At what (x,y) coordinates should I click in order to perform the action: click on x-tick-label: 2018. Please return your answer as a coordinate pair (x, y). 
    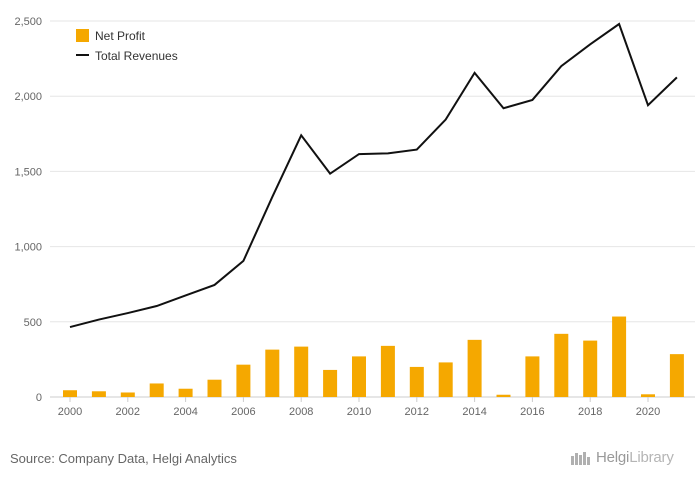
    Looking at the image, I should click on (590, 412).